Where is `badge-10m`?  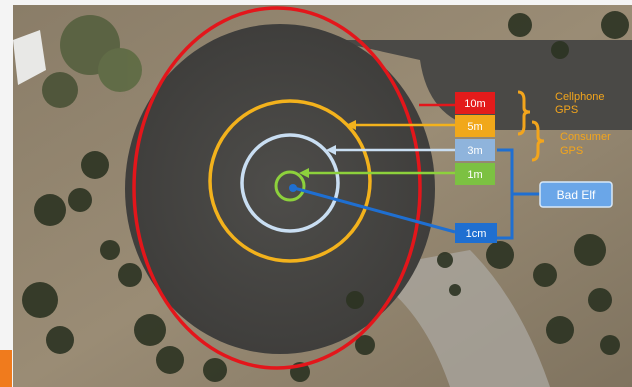 badge-10m is located at coordinates (475, 103).